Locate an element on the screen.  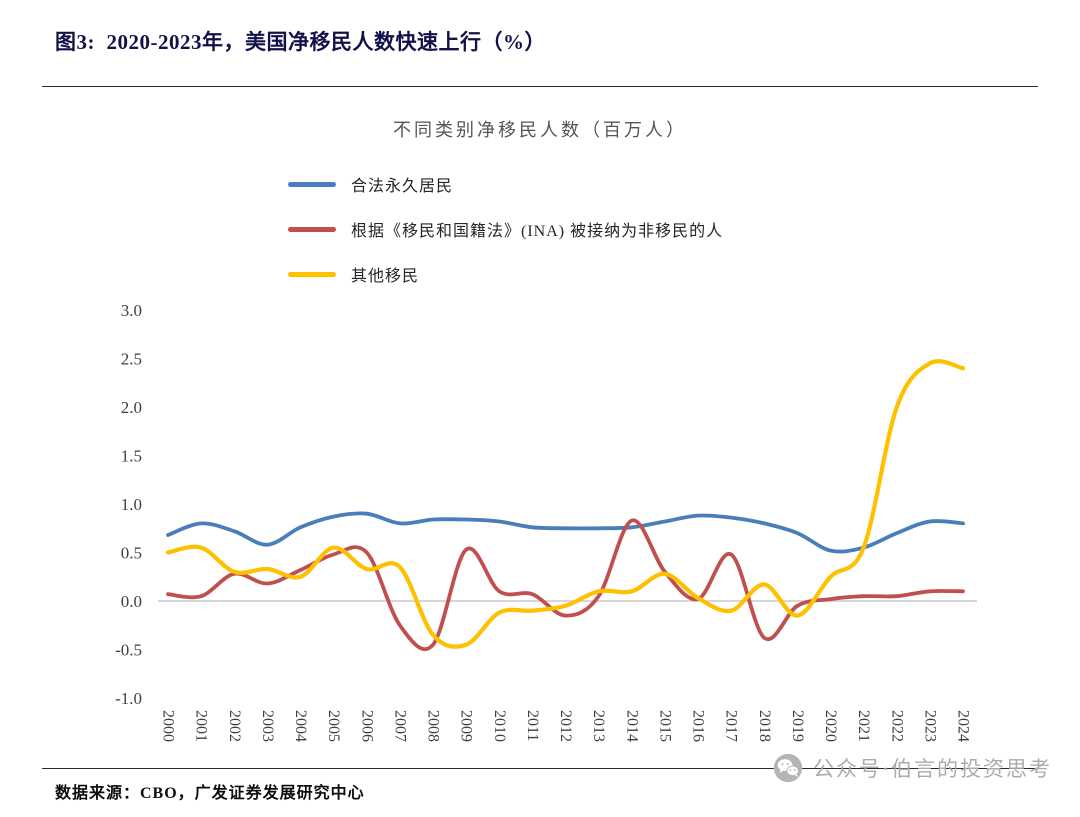
y-tick-label: 0.5 is located at coordinates (131, 553).